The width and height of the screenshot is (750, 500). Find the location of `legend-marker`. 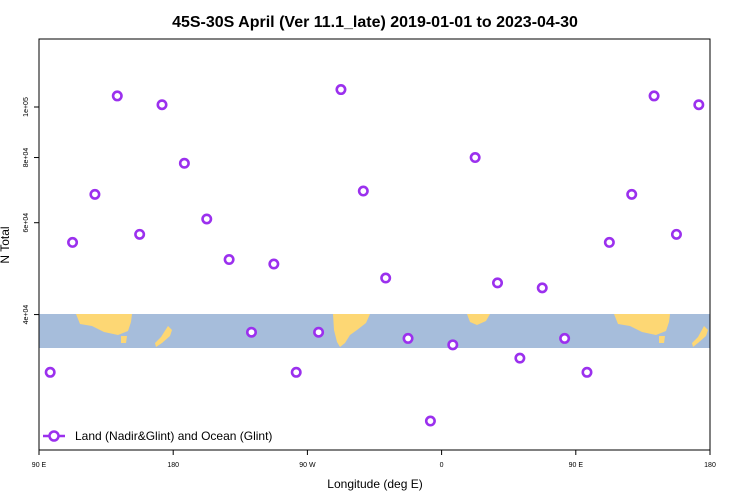

legend-marker is located at coordinates (54, 436).